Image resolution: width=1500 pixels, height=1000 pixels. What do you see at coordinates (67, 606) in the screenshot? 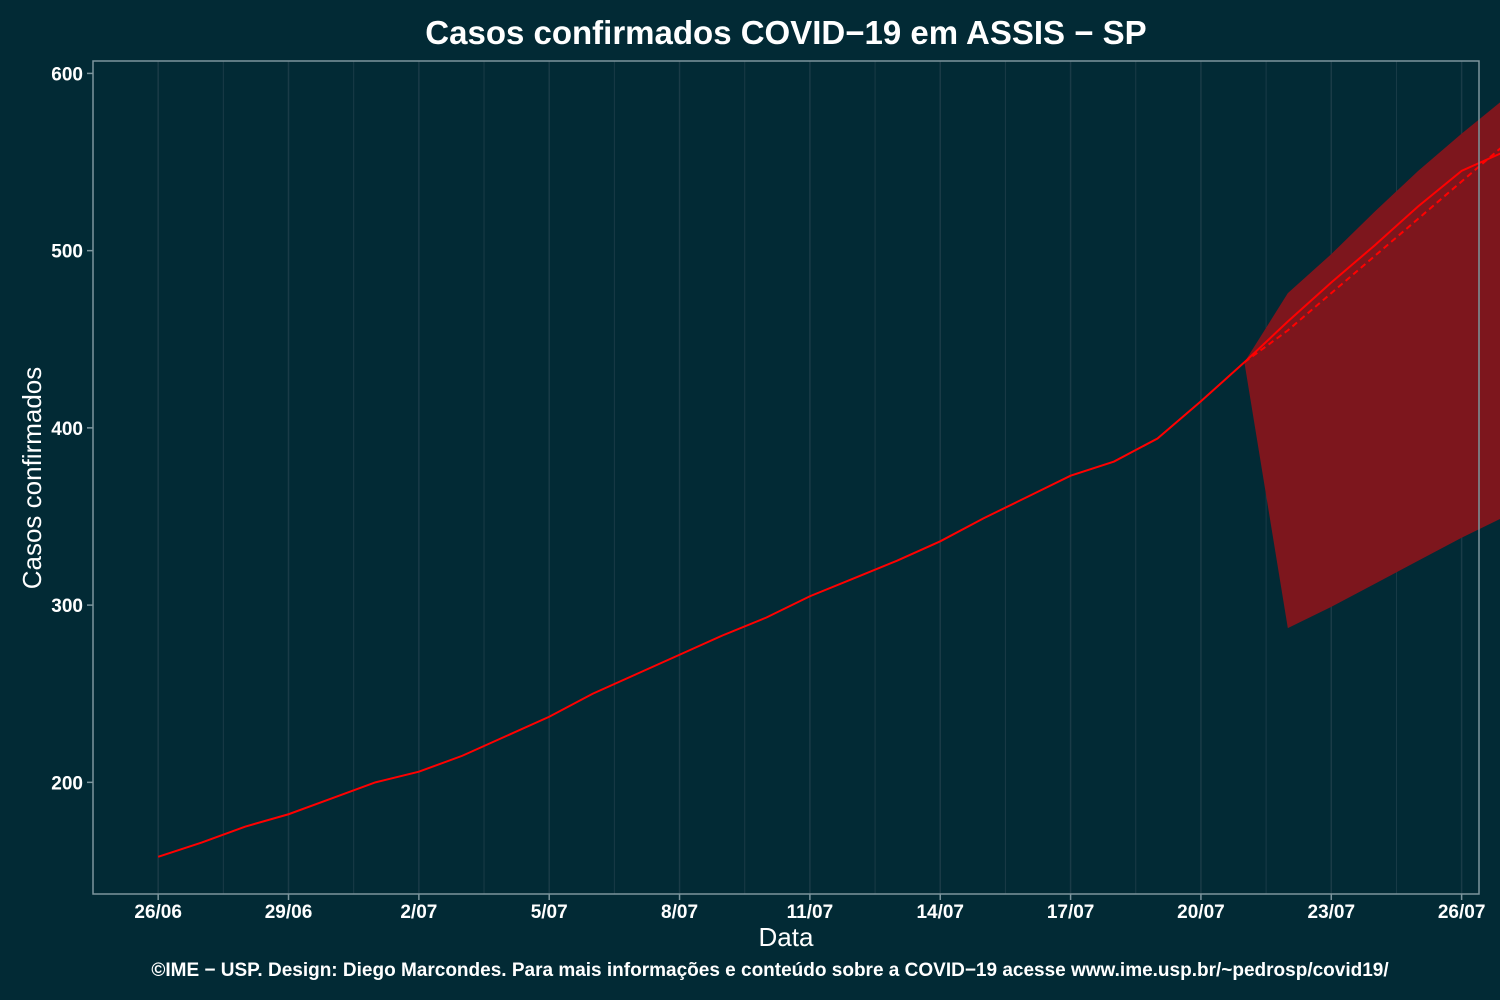
I see `y-tick-label: 300` at bounding box center [67, 606].